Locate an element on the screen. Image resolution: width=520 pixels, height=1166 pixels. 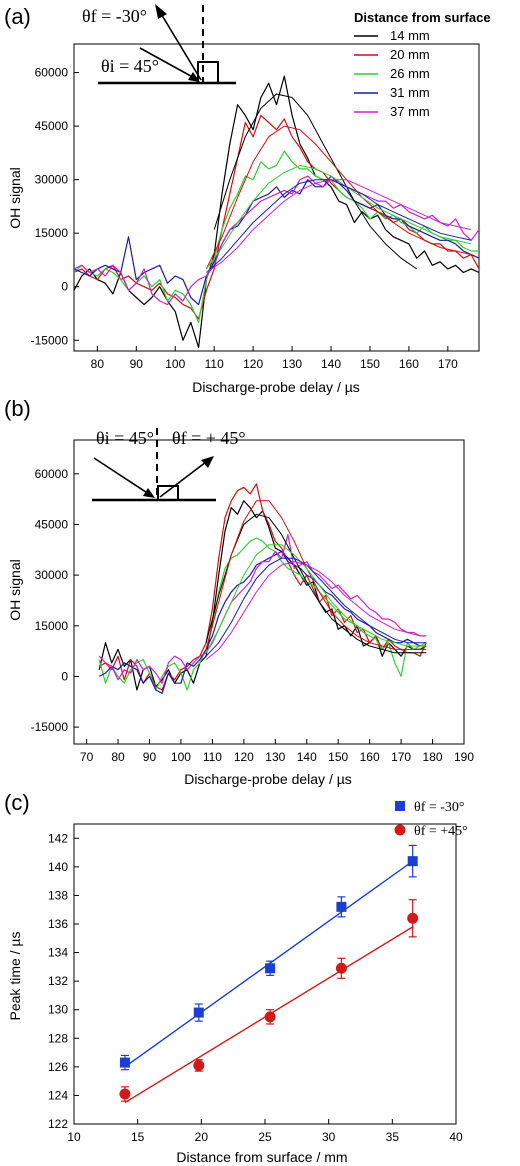
panel-c-series-group is located at coordinates (269, 974).